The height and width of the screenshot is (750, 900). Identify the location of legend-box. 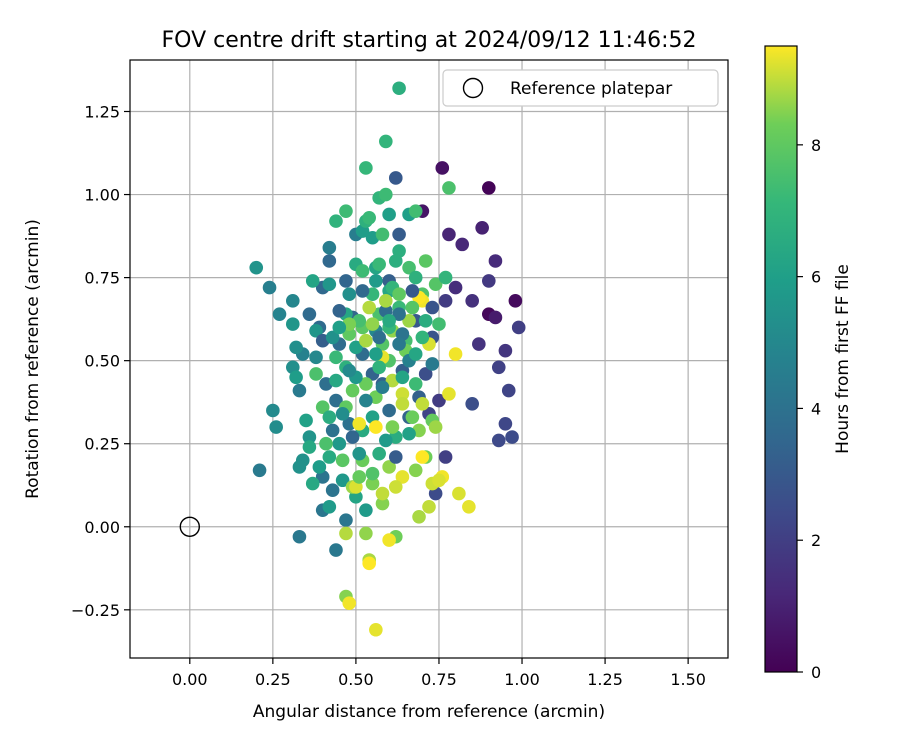
(580, 88).